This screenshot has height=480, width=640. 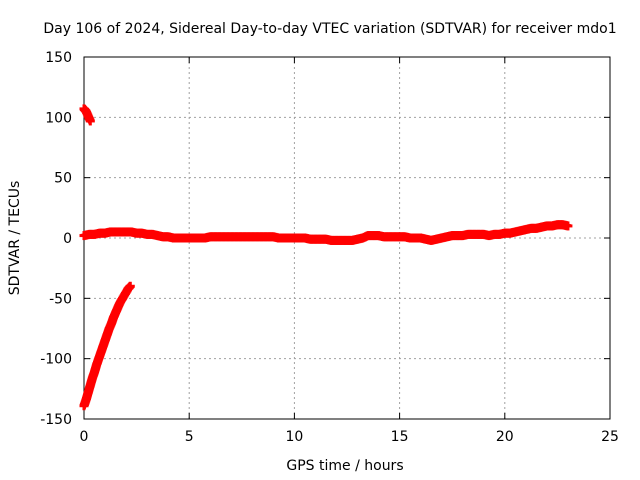 I want to click on x-tick-label: 0, so click(x=84, y=437).